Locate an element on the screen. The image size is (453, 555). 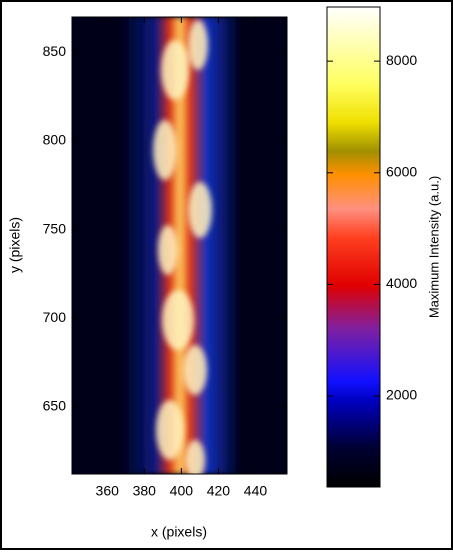
y-tick-label: 850 is located at coordinates (55, 51).